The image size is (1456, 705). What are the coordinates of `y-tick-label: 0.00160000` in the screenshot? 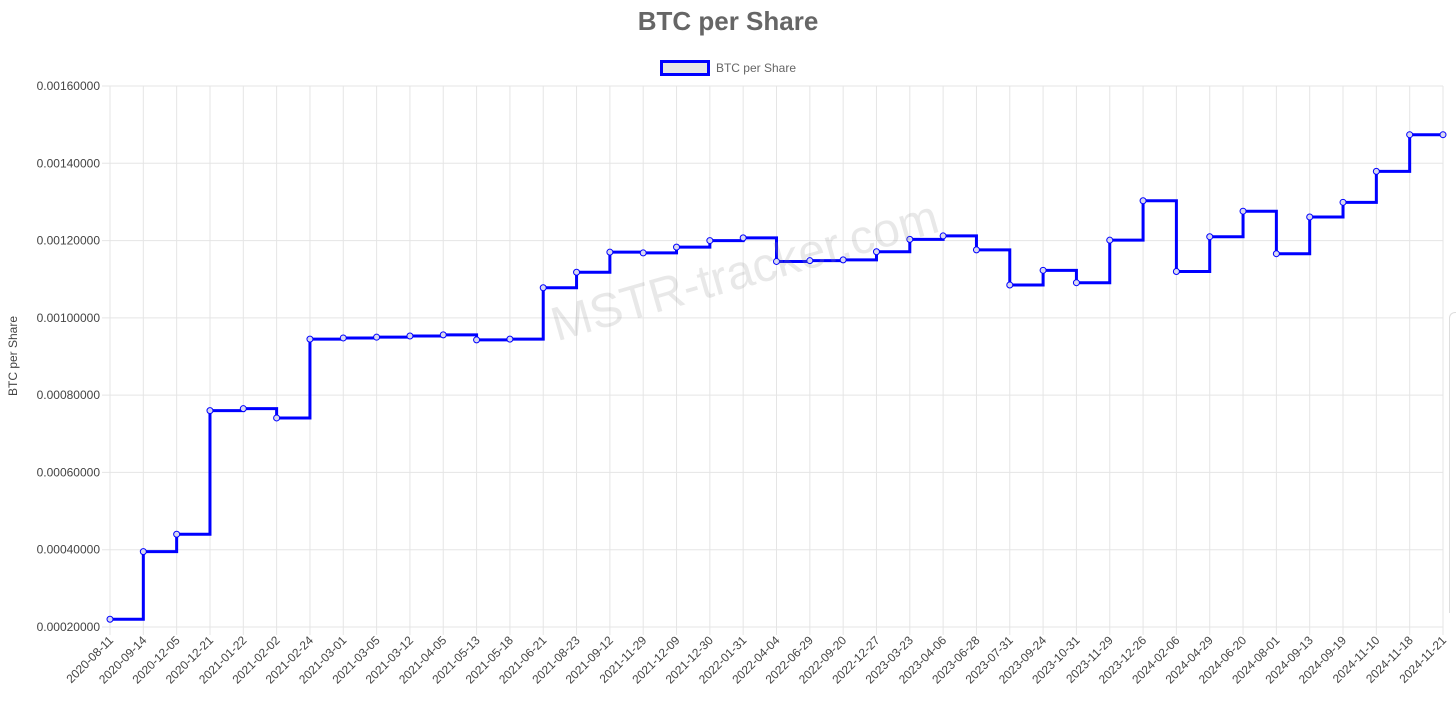 It's located at (69, 86).